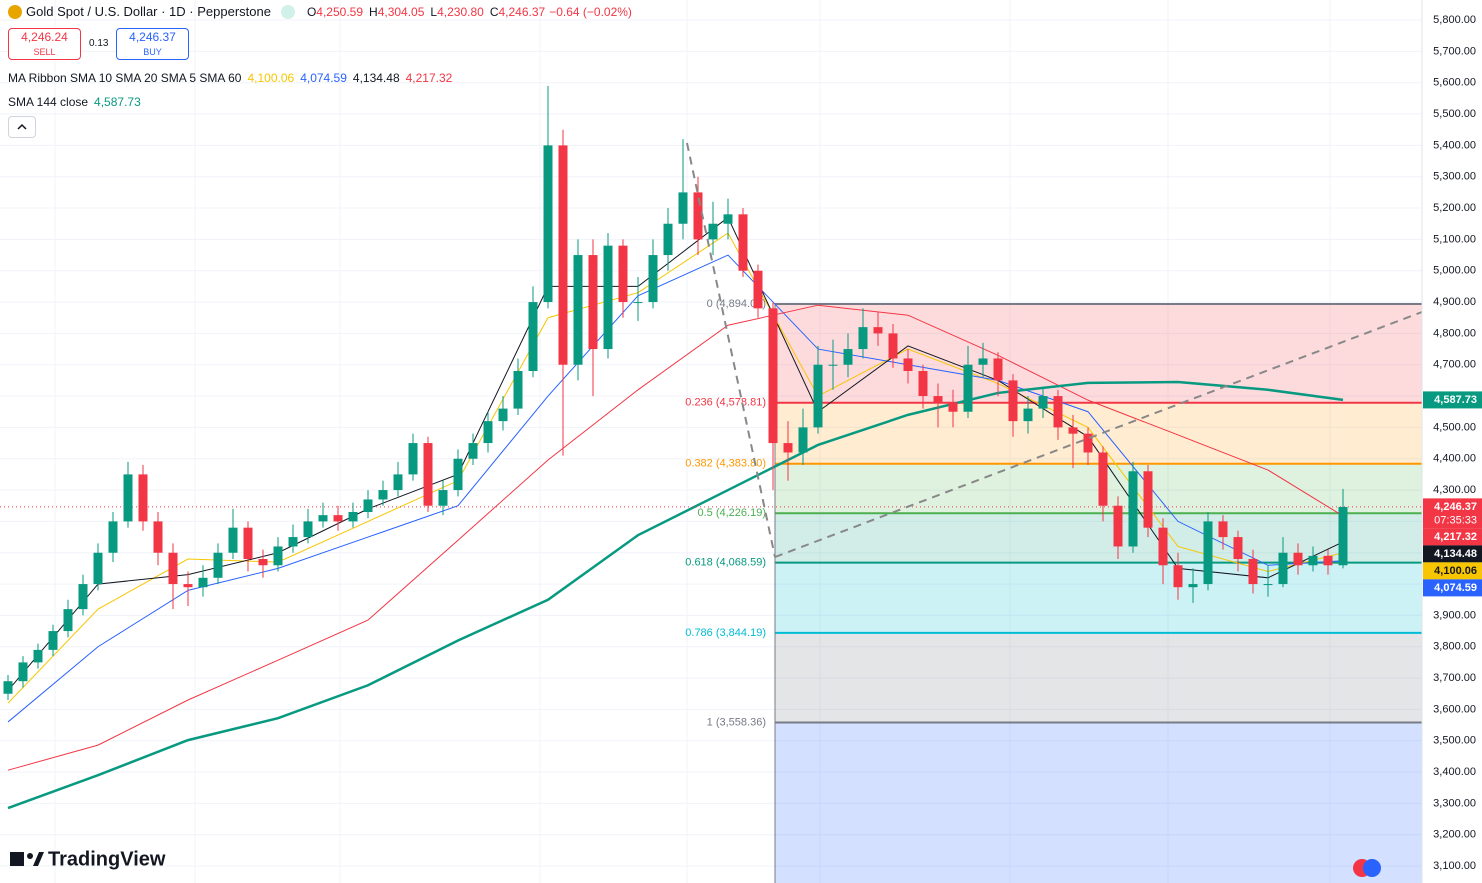  Describe the element at coordinates (340, 11) in the screenshot. I see `ohlc-value: 4,250.59` at that location.